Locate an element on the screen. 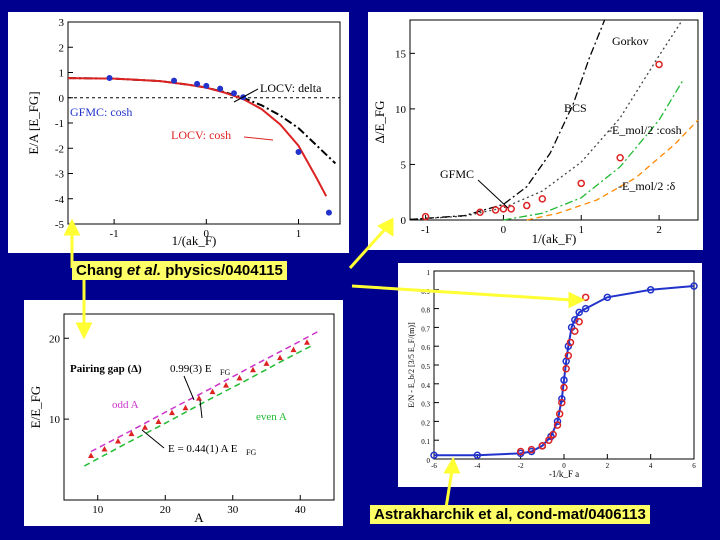 Image resolution: width=720 pixels, height=540 pixels. arrowhead-energy is located at coordinates (72, 227).